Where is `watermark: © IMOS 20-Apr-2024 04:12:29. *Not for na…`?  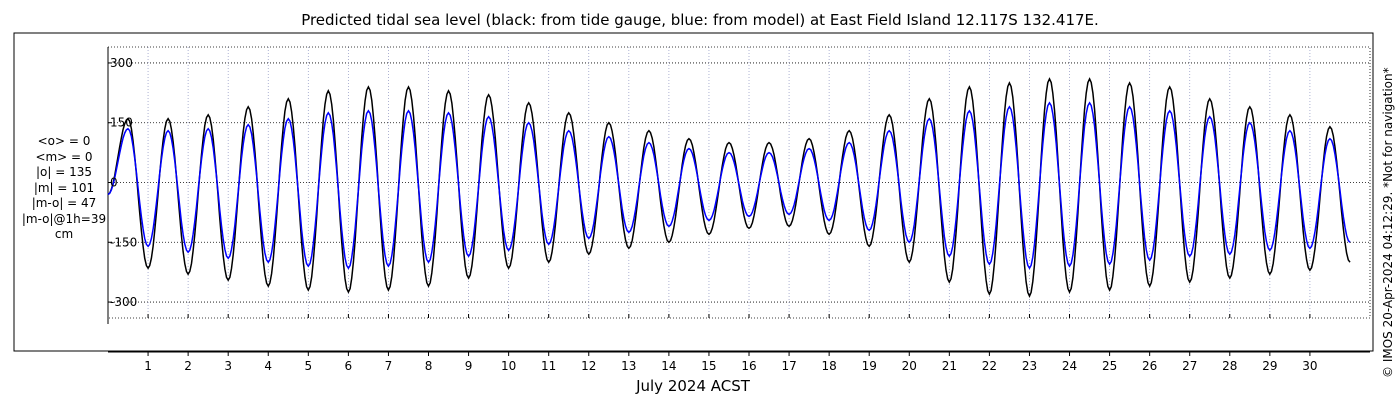
watermark: © IMOS 20-Apr-2024 04:12:29. *Not for na… is located at coordinates (1388, 222).